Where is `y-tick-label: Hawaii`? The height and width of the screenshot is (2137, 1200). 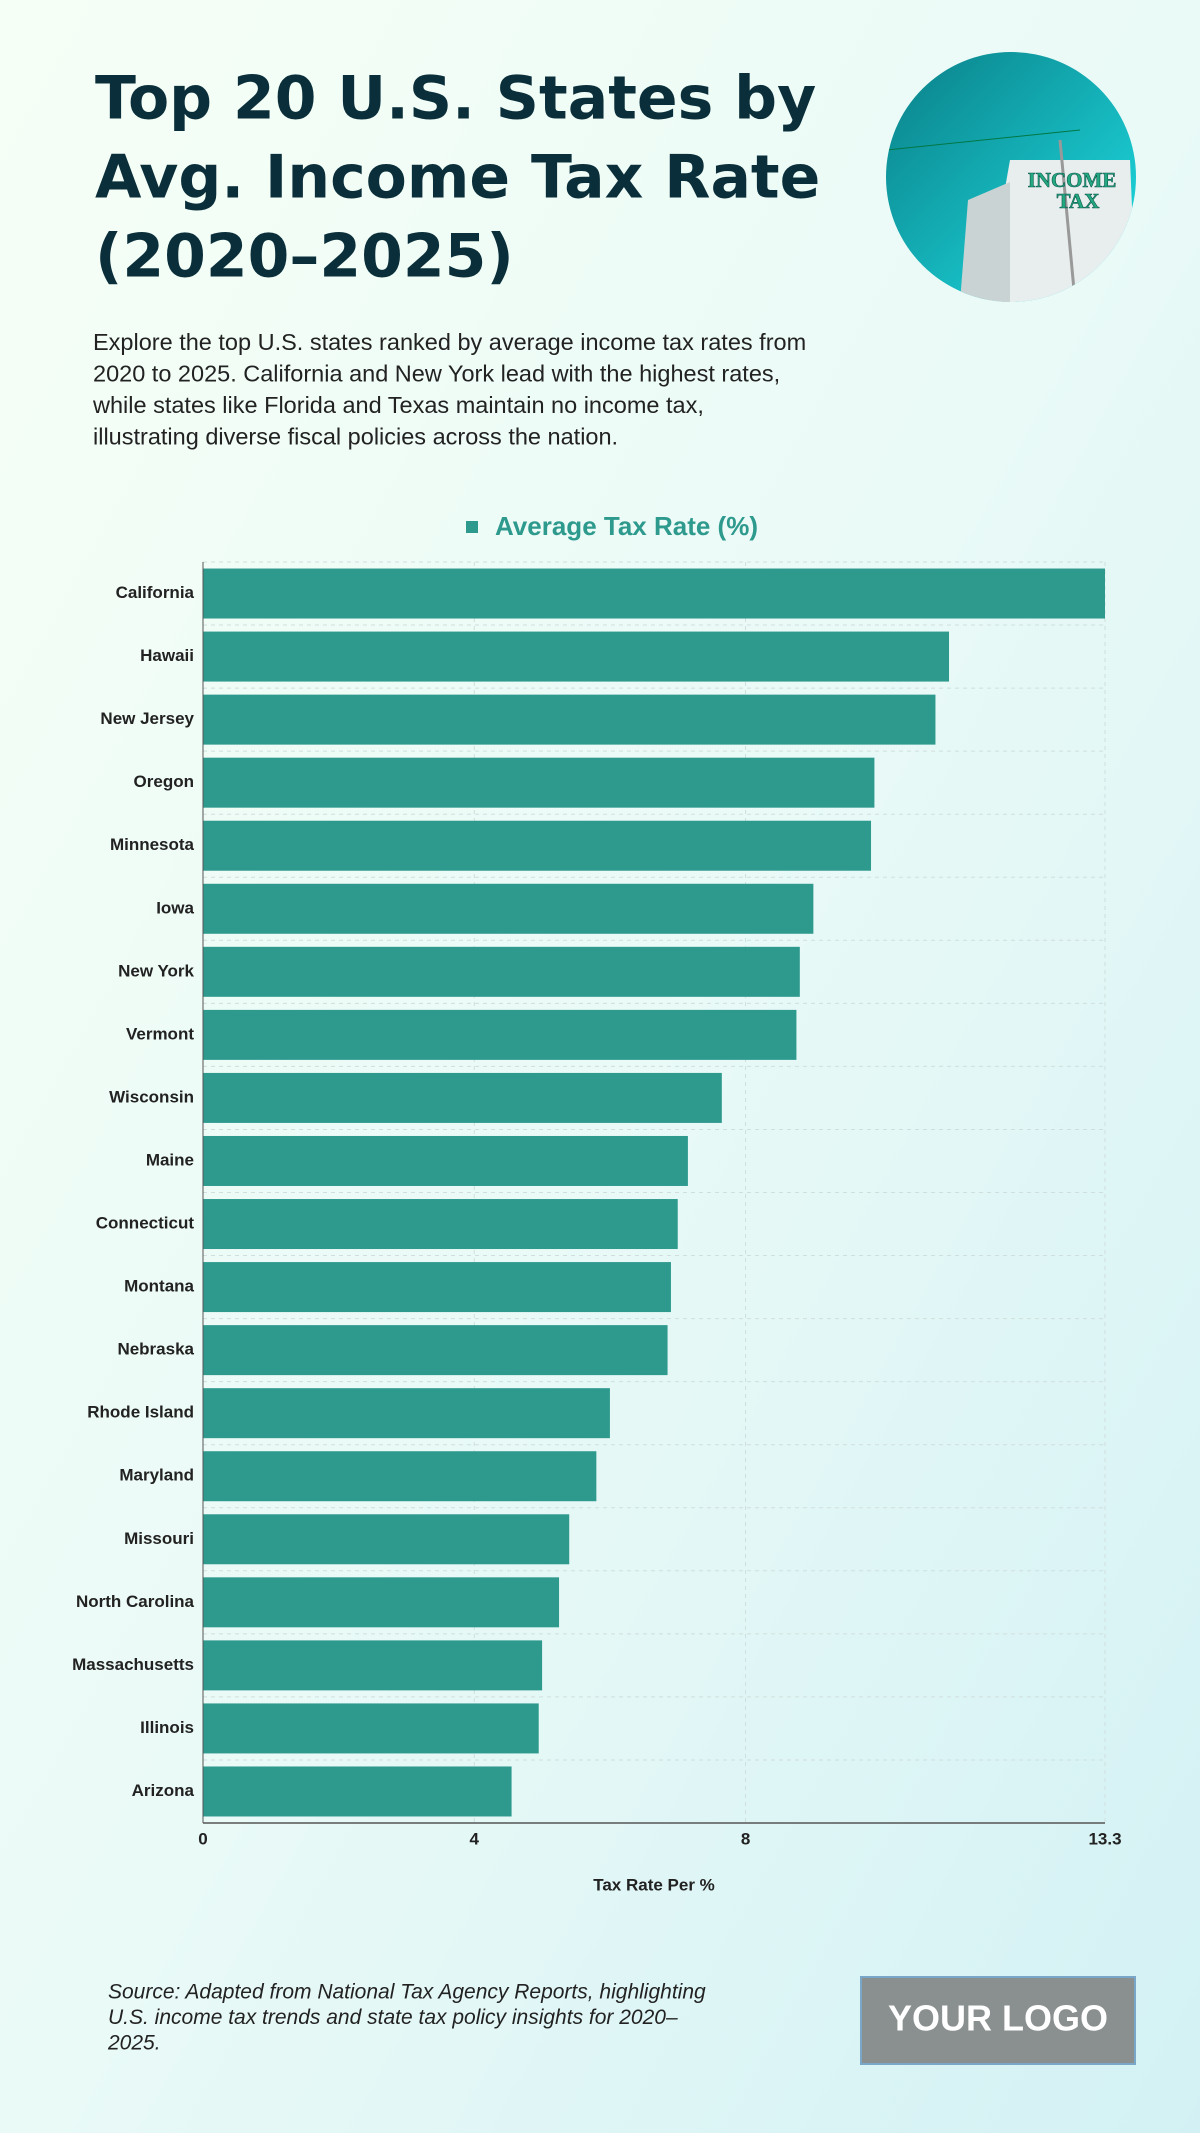
y-tick-label: Hawaii is located at coordinates (167, 655).